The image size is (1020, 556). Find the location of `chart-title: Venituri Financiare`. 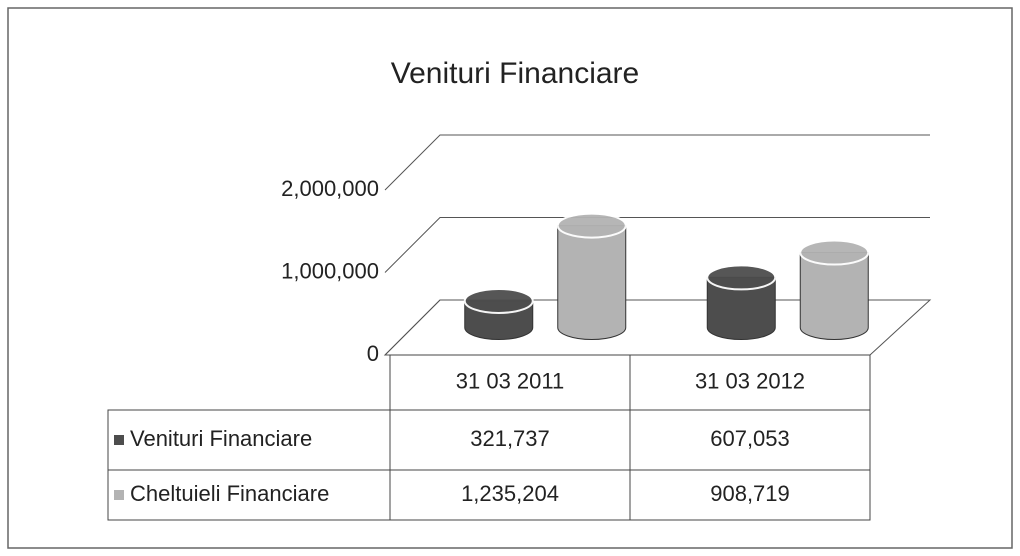

chart-title: Venituri Financiare is located at coordinates (515, 73).